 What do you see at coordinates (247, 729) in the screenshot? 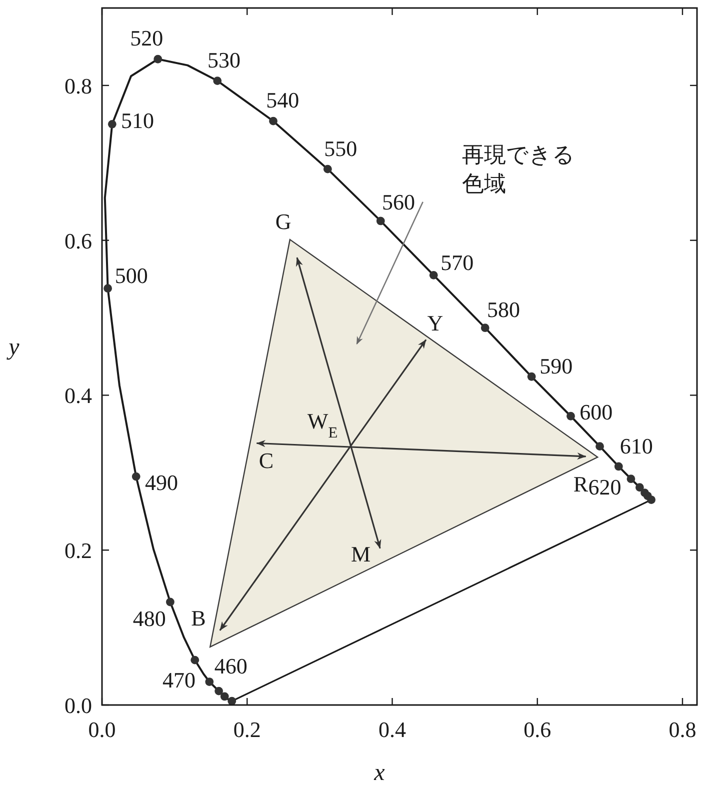
I see `x-tick-label: 0.2` at bounding box center [247, 729].